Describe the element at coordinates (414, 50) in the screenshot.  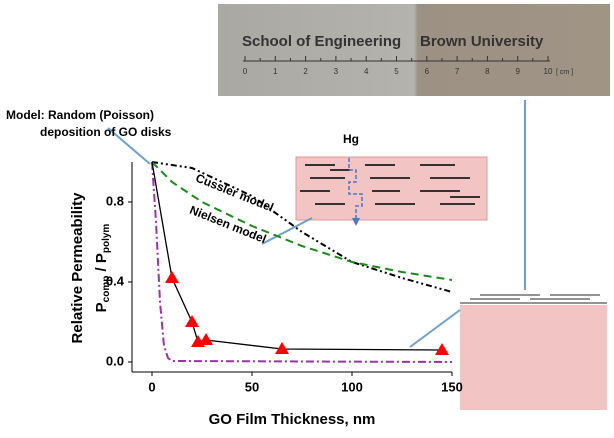
I see `photo` at that location.